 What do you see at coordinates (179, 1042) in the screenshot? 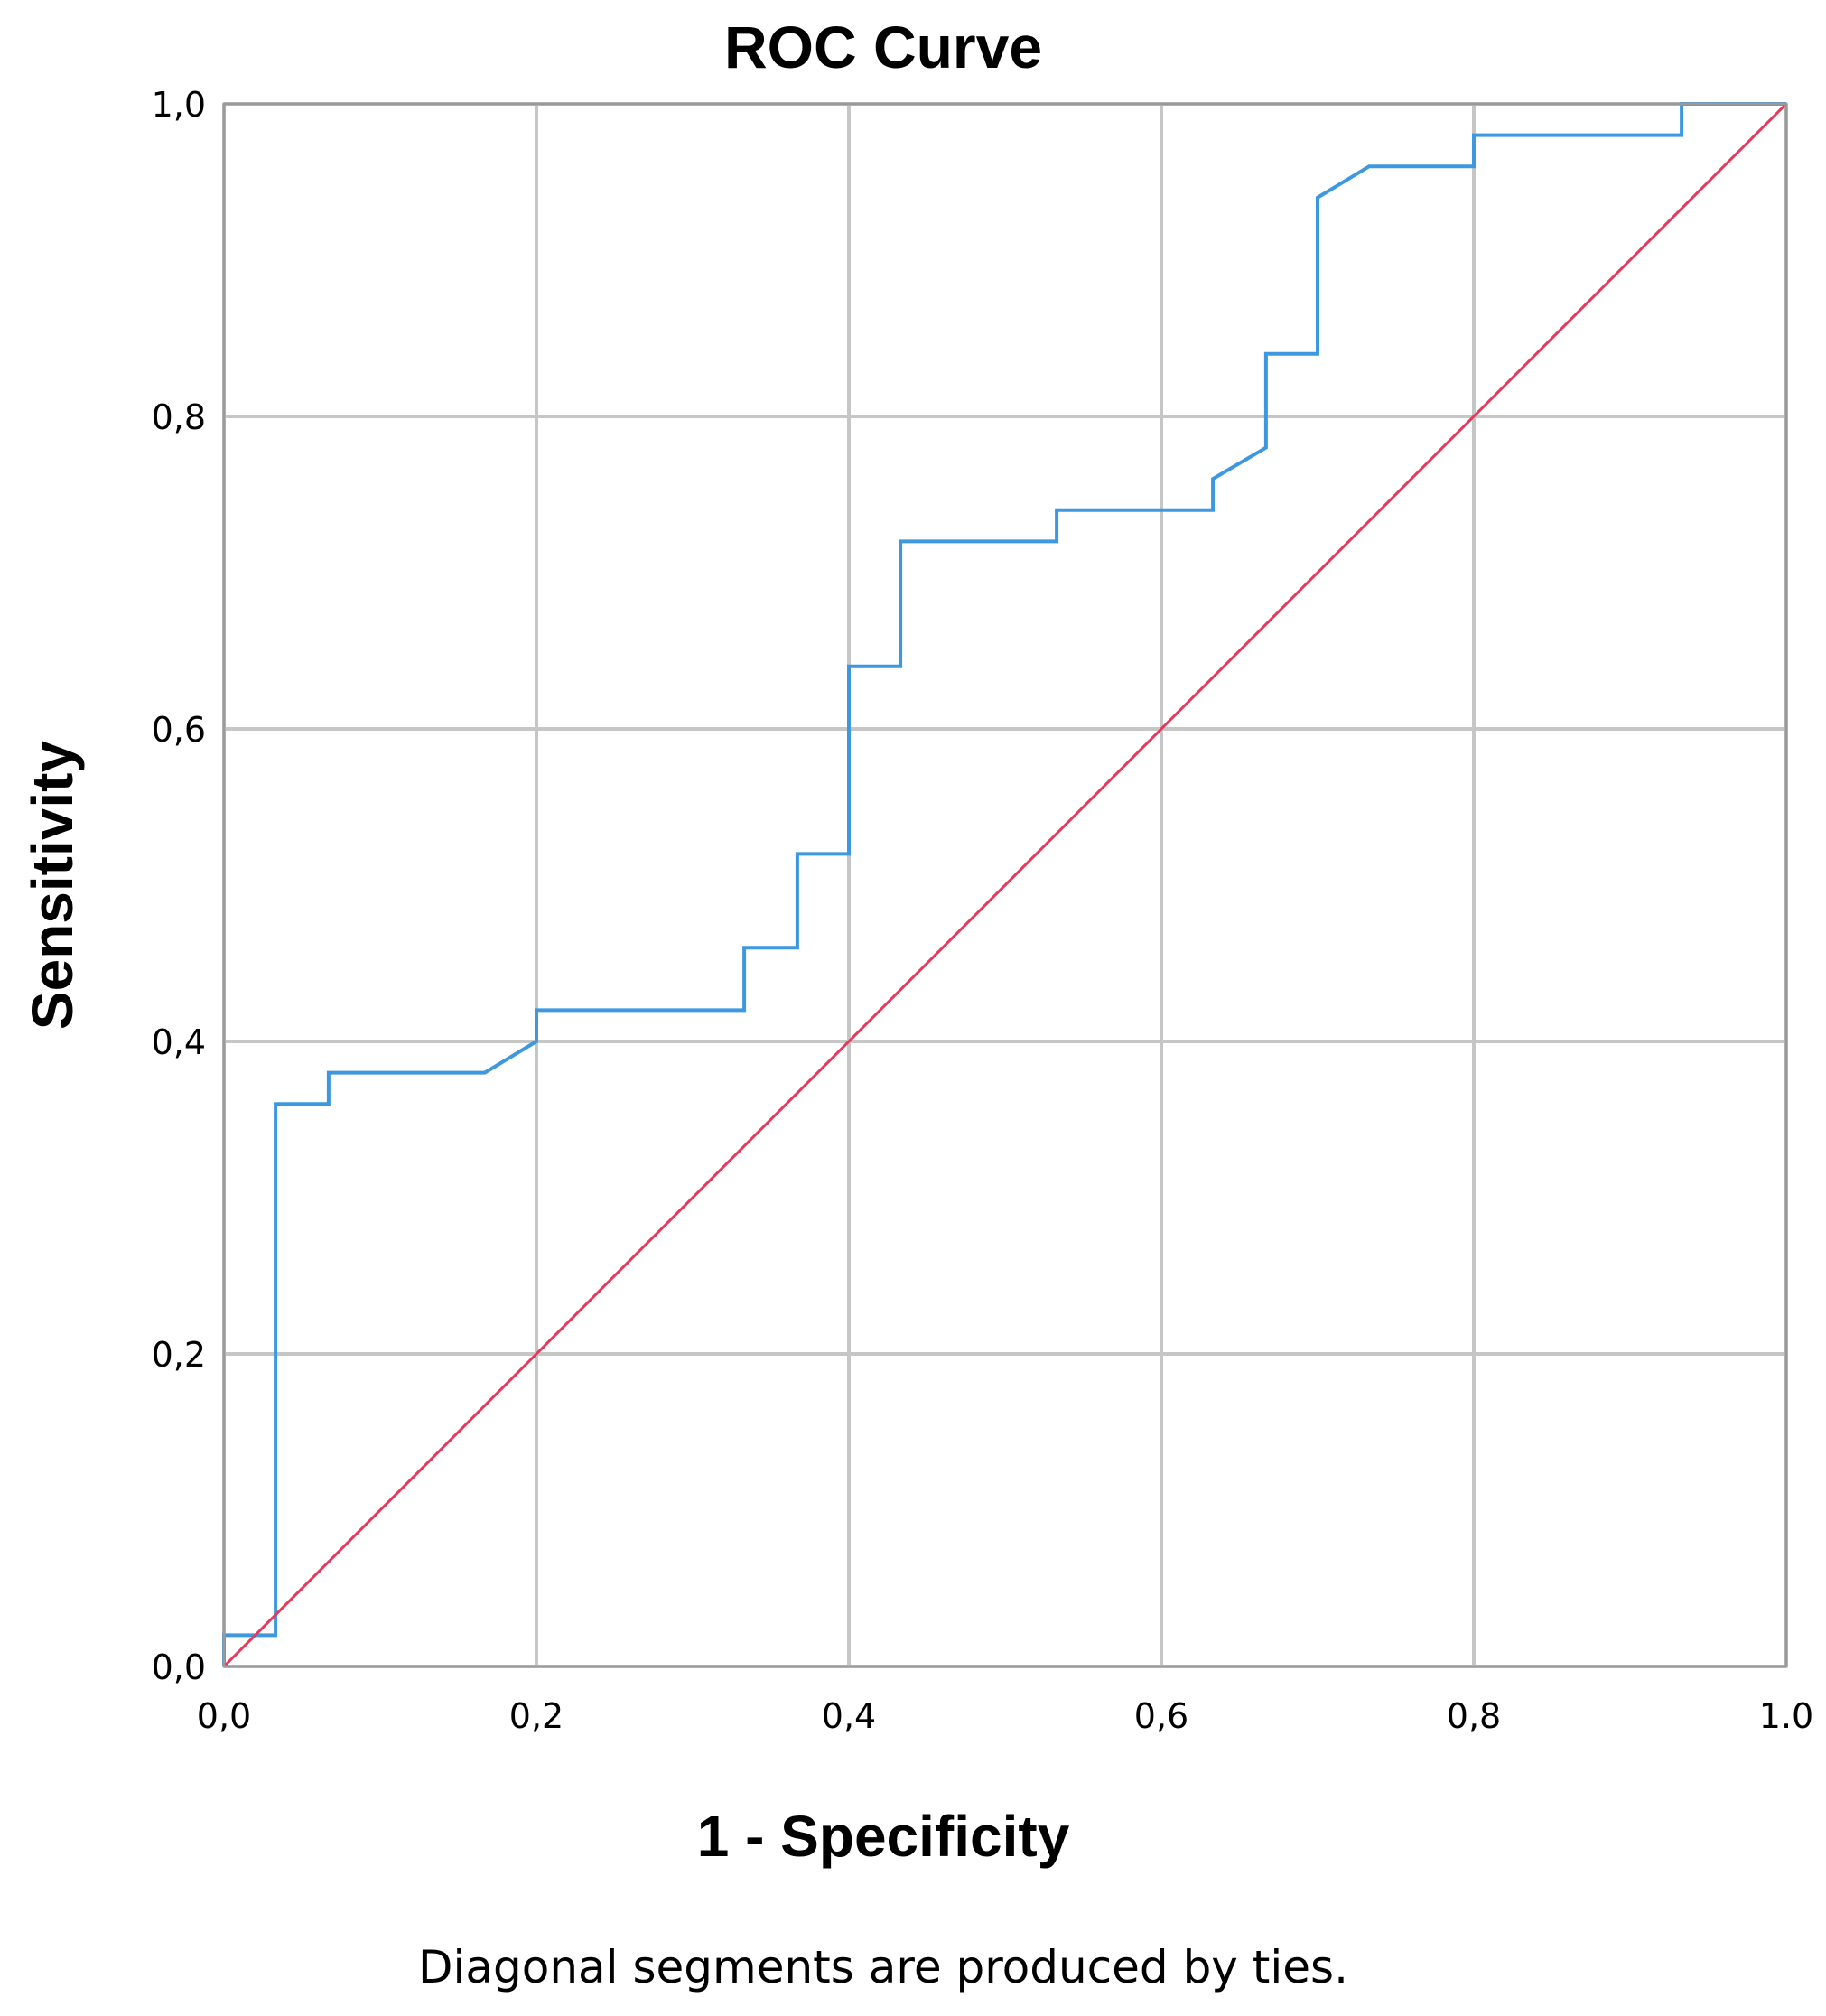
I see `y-tick-label: 0,4` at bounding box center [179, 1042].